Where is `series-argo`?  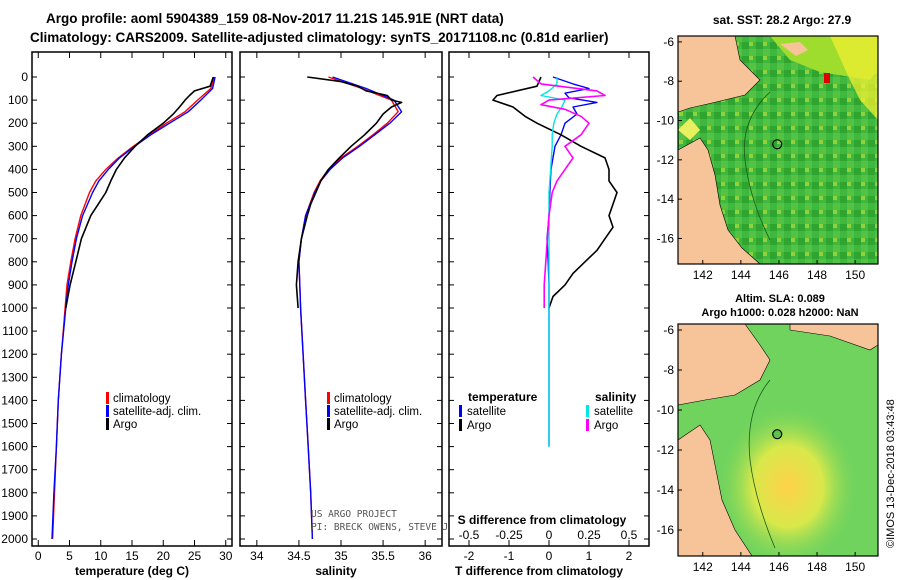
series-argo is located at coordinates (140, 192).